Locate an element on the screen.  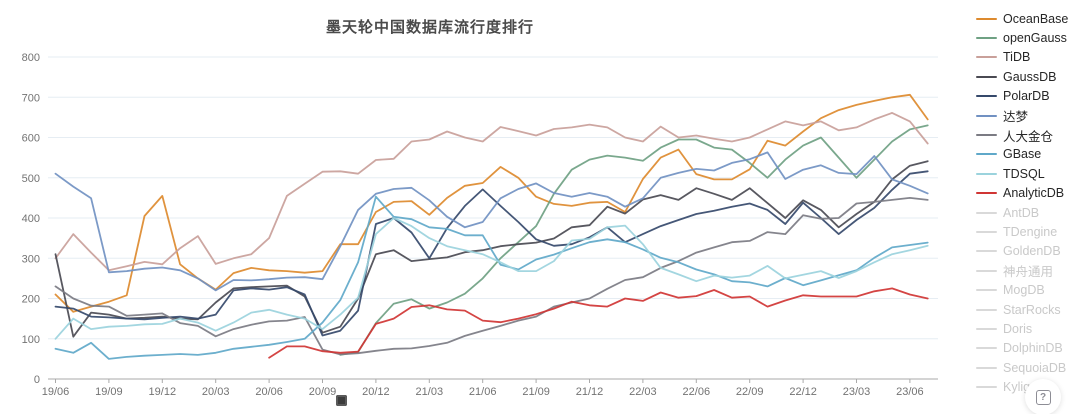
legend-label: GaussDB is located at coordinates (1030, 76).